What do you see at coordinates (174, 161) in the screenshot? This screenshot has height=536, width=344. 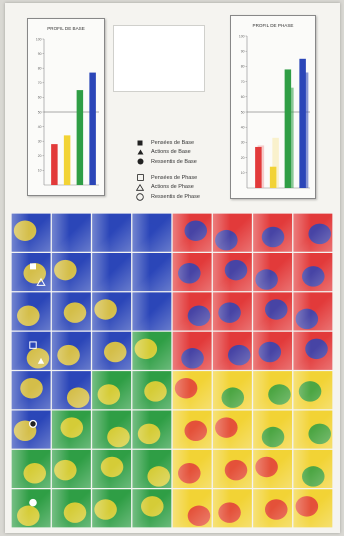 I see `legend-label: Ressentis de Base` at bounding box center [174, 161].